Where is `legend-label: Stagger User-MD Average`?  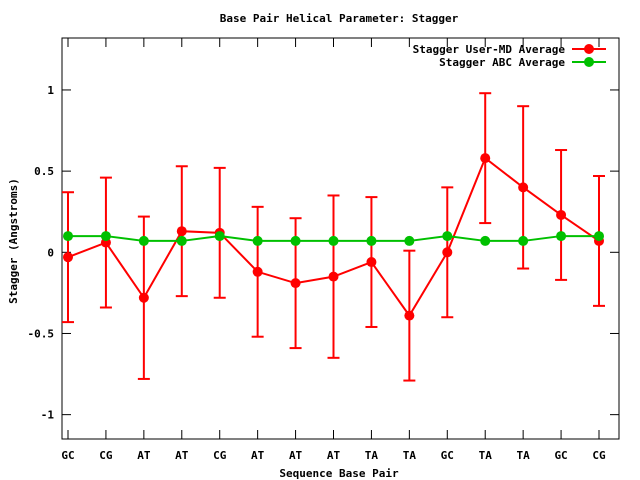 legend-label: Stagger User-MD Average is located at coordinates (489, 49).